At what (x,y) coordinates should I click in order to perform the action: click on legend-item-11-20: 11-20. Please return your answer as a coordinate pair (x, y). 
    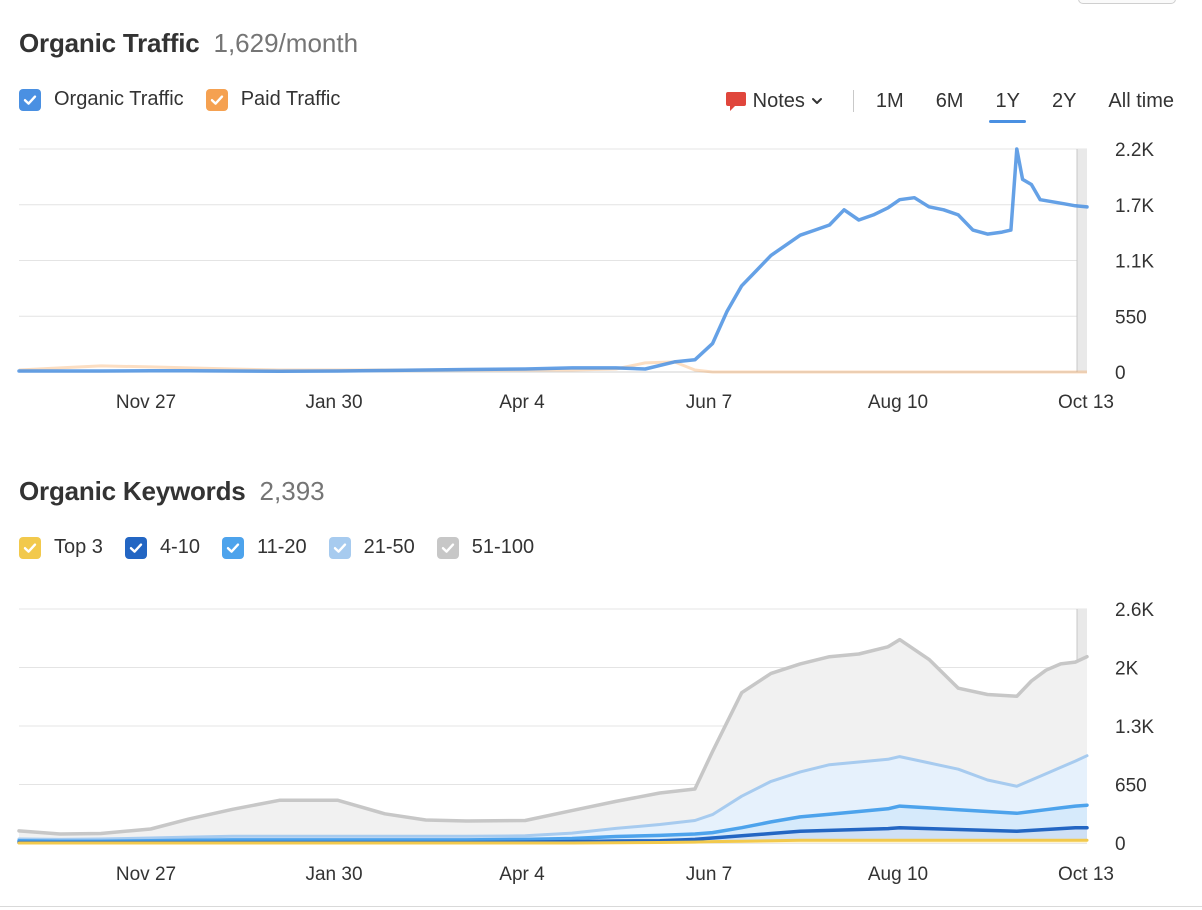
    Looking at the image, I should click on (264, 547).